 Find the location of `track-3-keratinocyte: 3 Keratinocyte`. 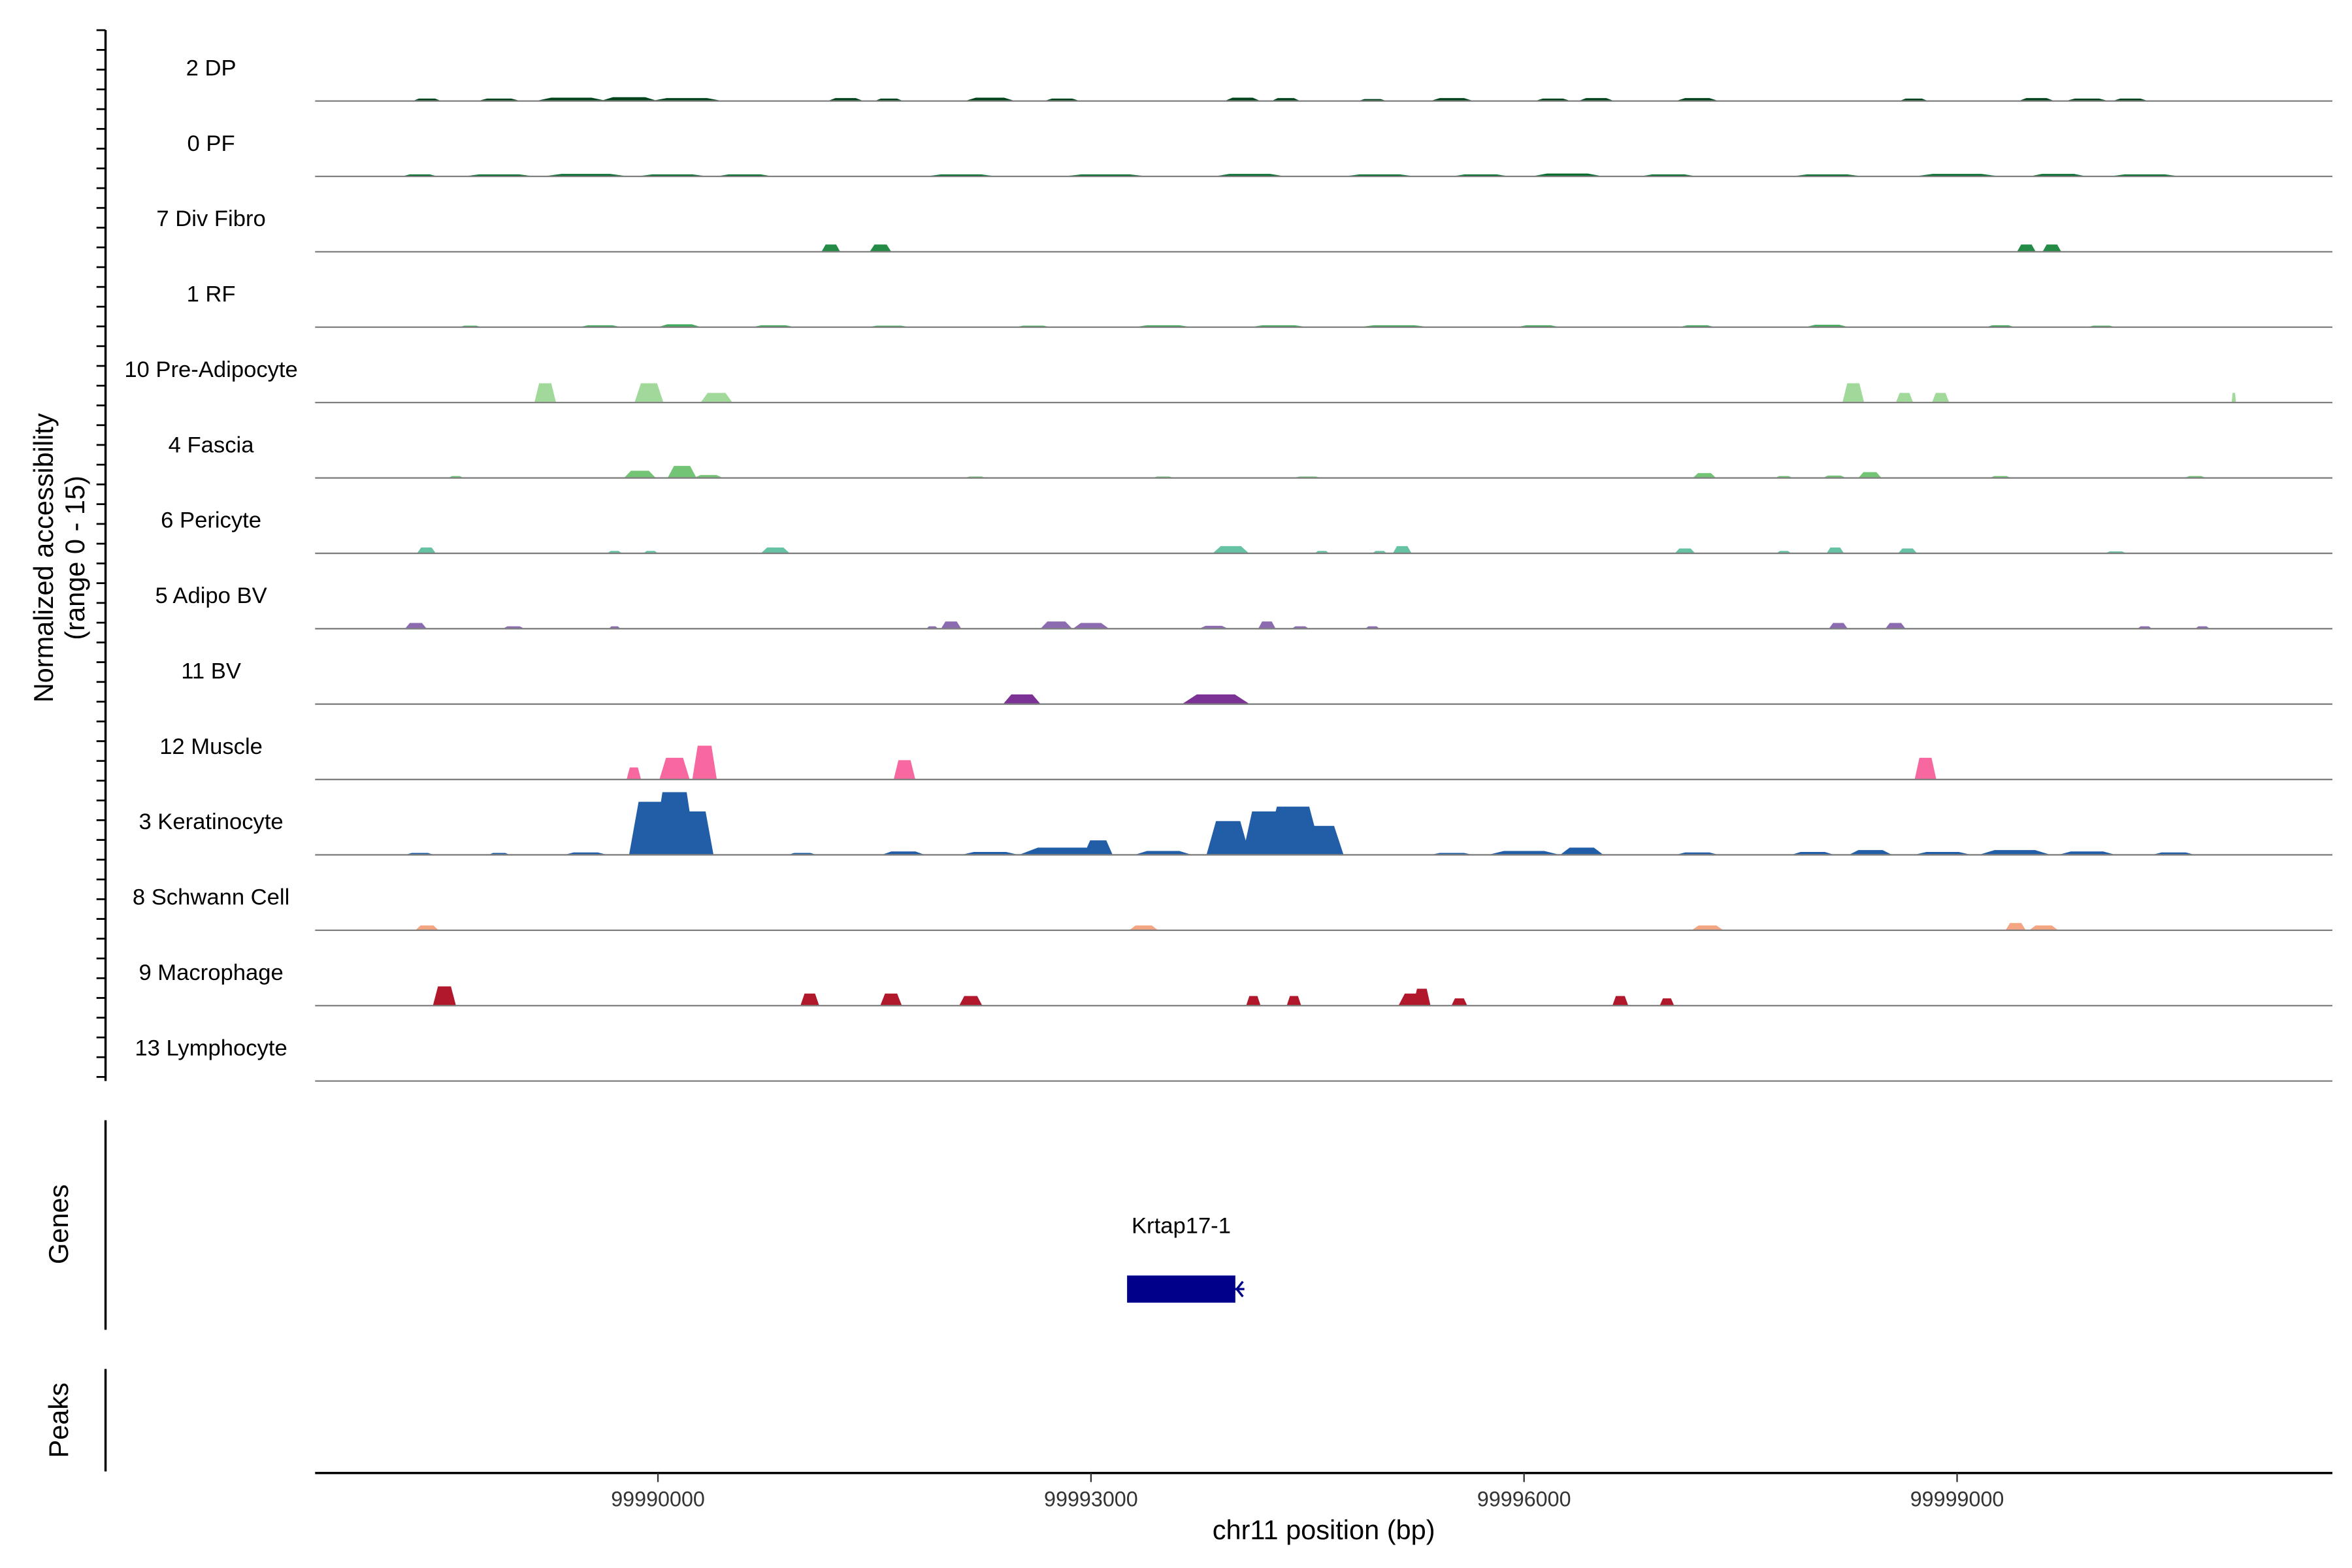

track-3-keratinocyte: 3 Keratinocyte is located at coordinates (1235, 824).